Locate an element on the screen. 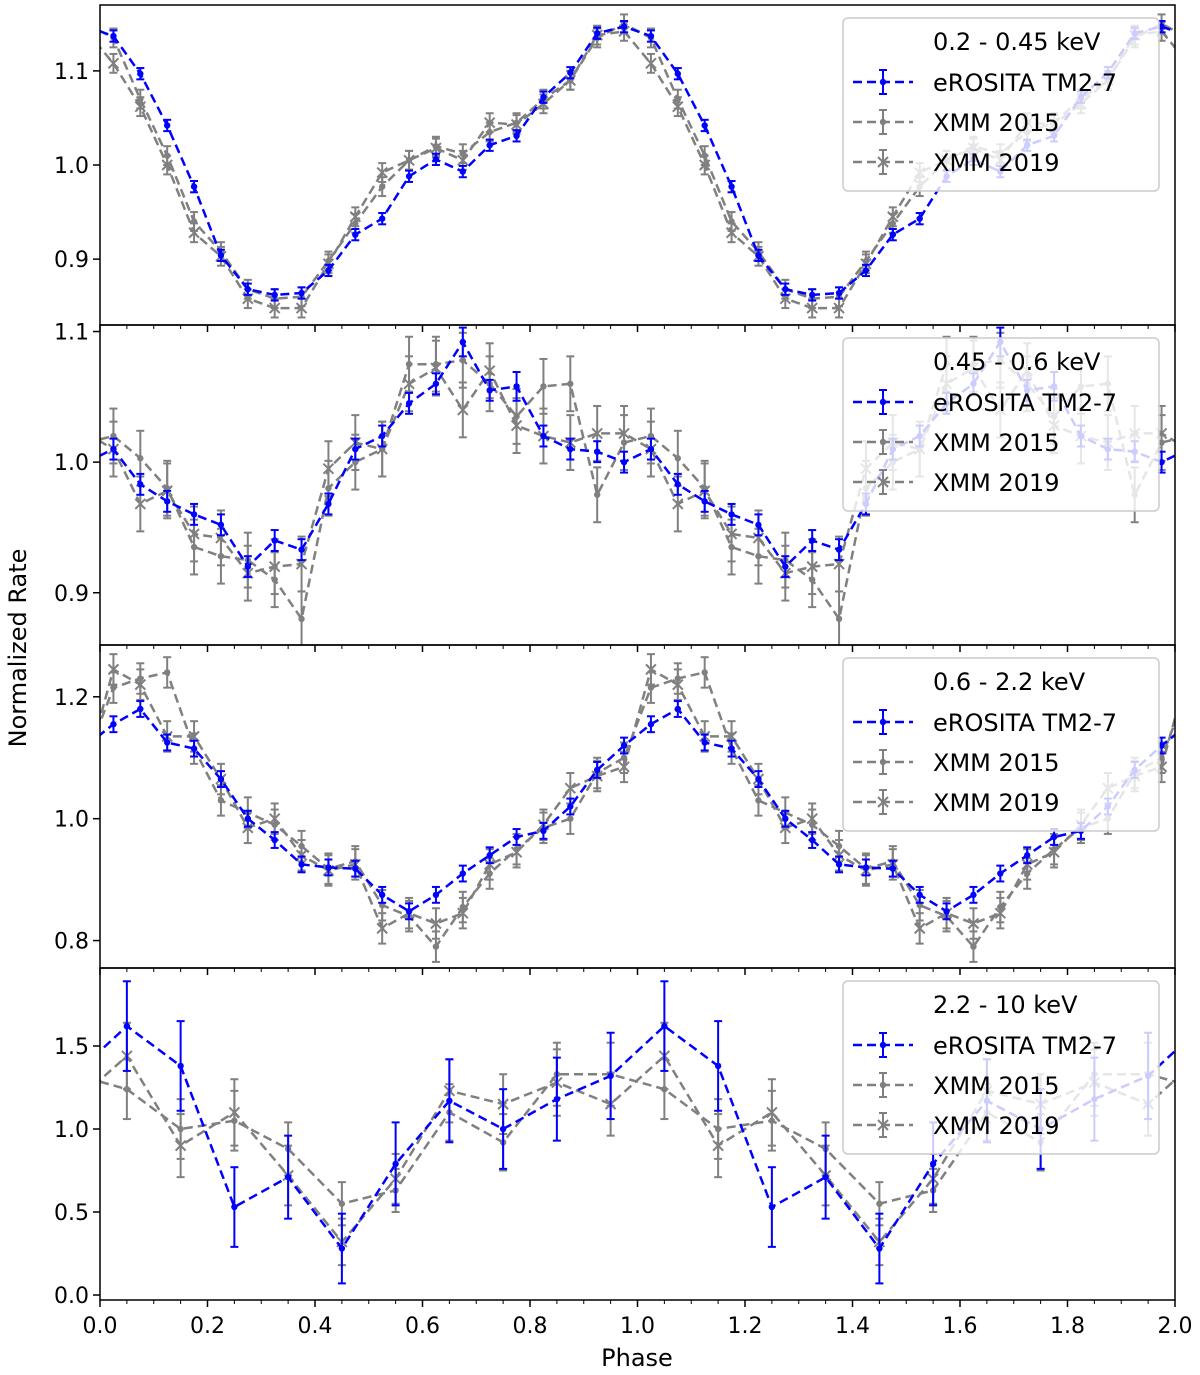  x-tick-label: 2.0 is located at coordinates (1175, 1326).